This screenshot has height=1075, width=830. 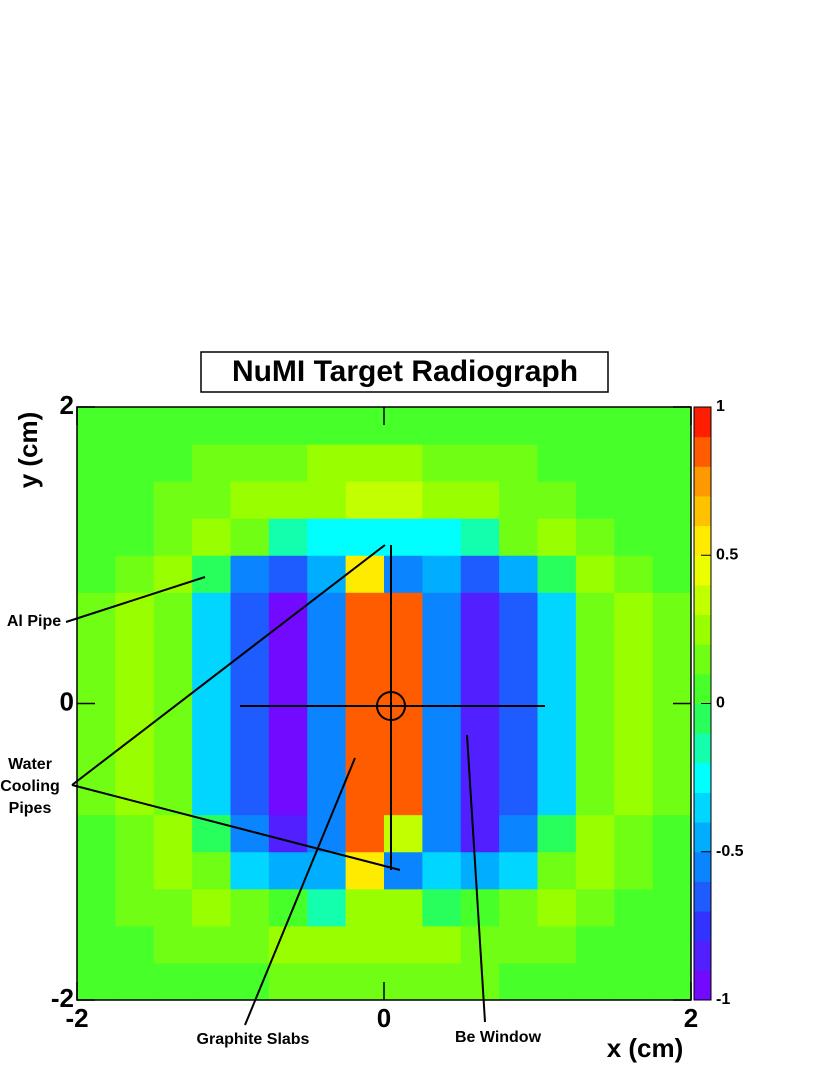 I want to click on crosshair-circle, so click(x=391, y=706).